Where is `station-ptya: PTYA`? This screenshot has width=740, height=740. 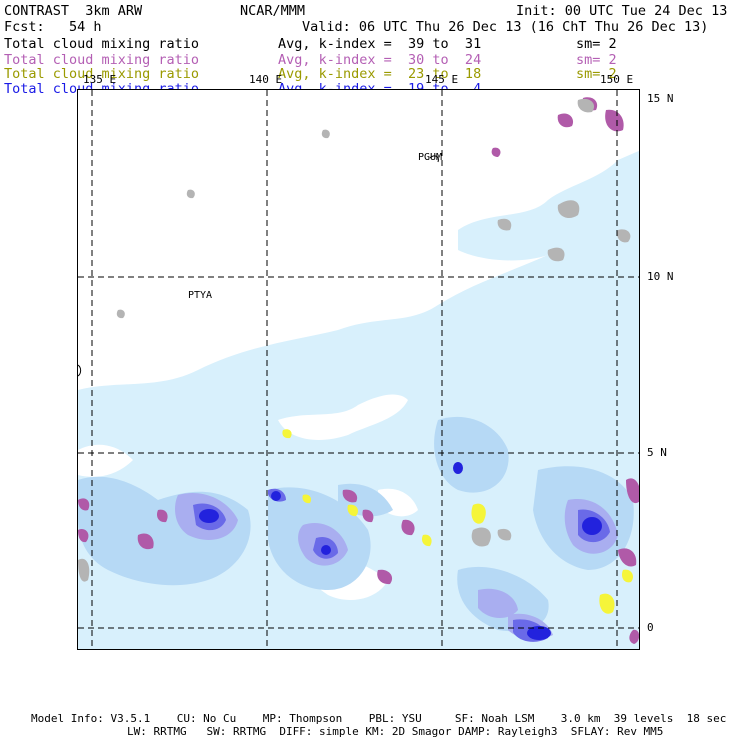 station-ptya: PTYA is located at coordinates (200, 295).